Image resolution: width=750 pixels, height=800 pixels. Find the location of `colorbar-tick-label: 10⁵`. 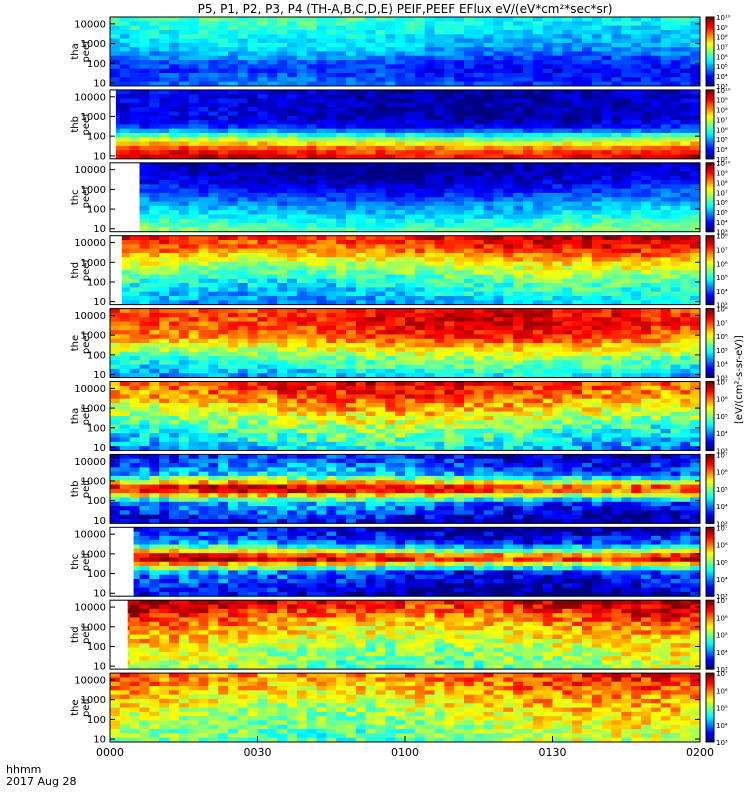

colorbar-tick-label: 10⁵ is located at coordinates (722, 67).